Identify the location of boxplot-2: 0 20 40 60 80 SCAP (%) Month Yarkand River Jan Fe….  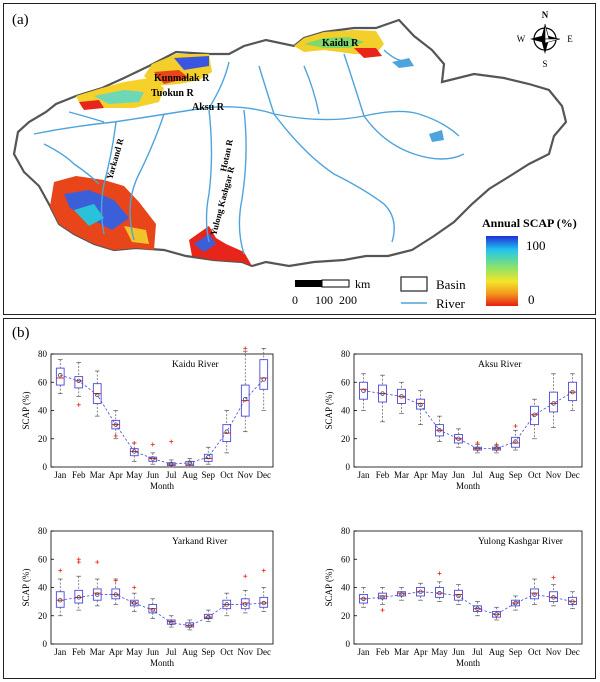
(147, 597).